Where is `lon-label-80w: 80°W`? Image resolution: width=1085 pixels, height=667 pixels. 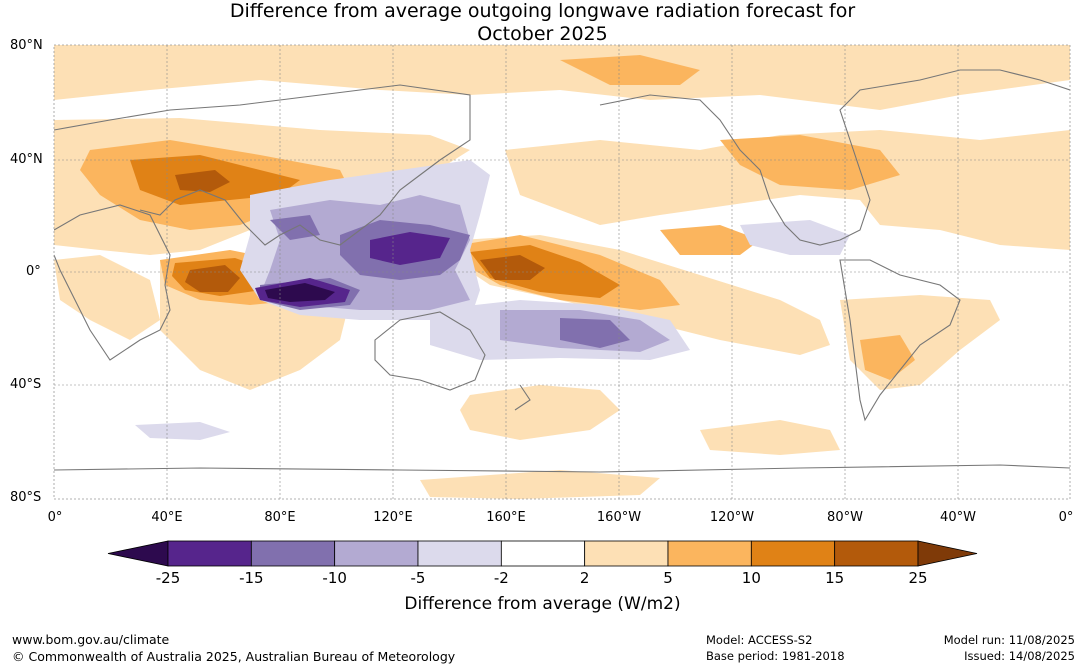 lon-label-80w: 80°W is located at coordinates (845, 517).